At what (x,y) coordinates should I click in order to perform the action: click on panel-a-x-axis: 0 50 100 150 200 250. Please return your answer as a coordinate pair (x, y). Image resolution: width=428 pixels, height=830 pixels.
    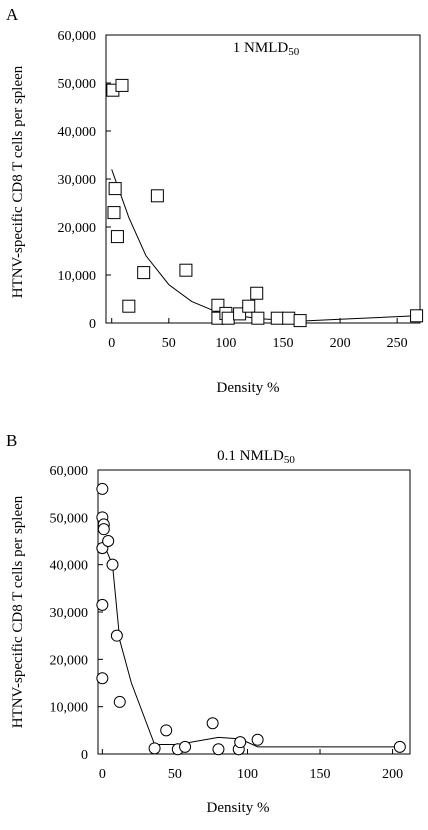
    Looking at the image, I should click on (258, 334).